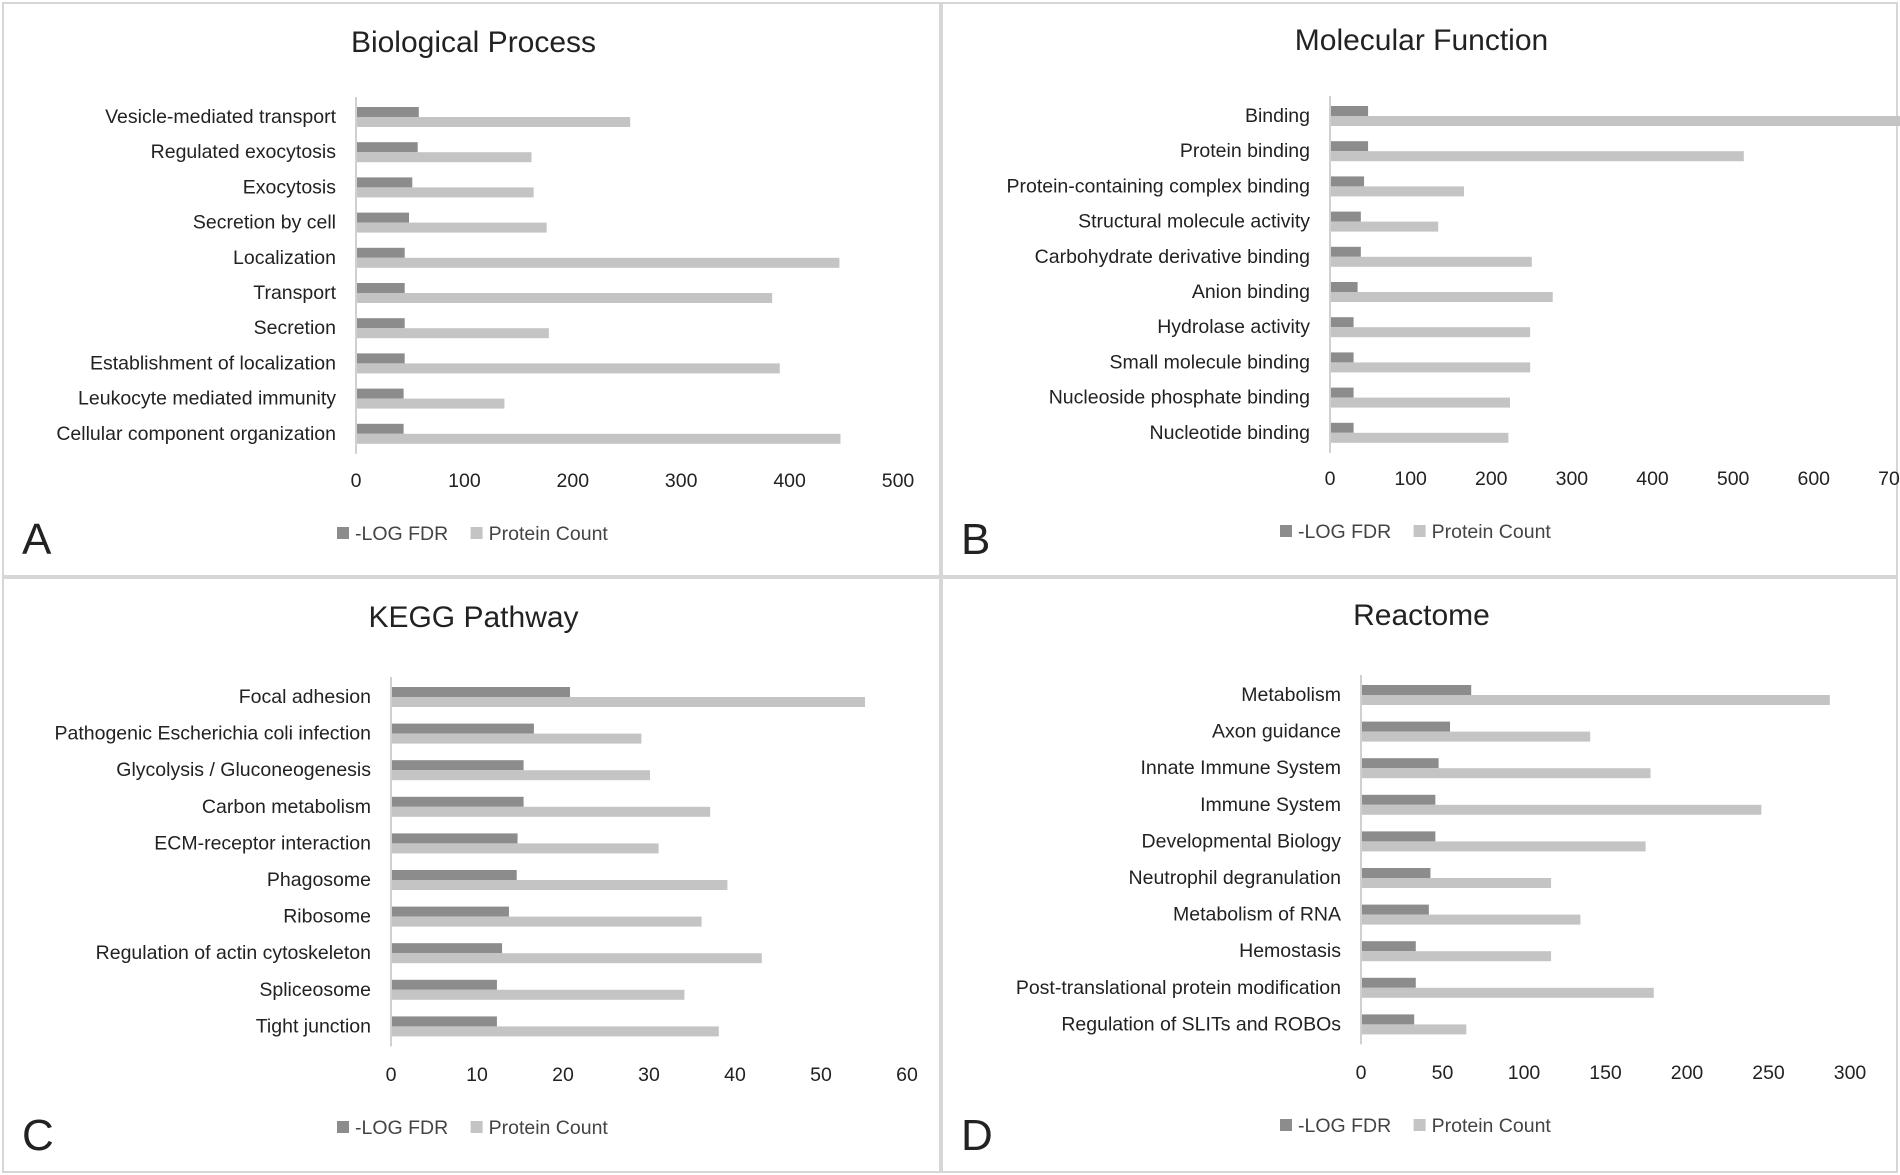  I want to click on x-tick-label: 30, so click(649, 1075).